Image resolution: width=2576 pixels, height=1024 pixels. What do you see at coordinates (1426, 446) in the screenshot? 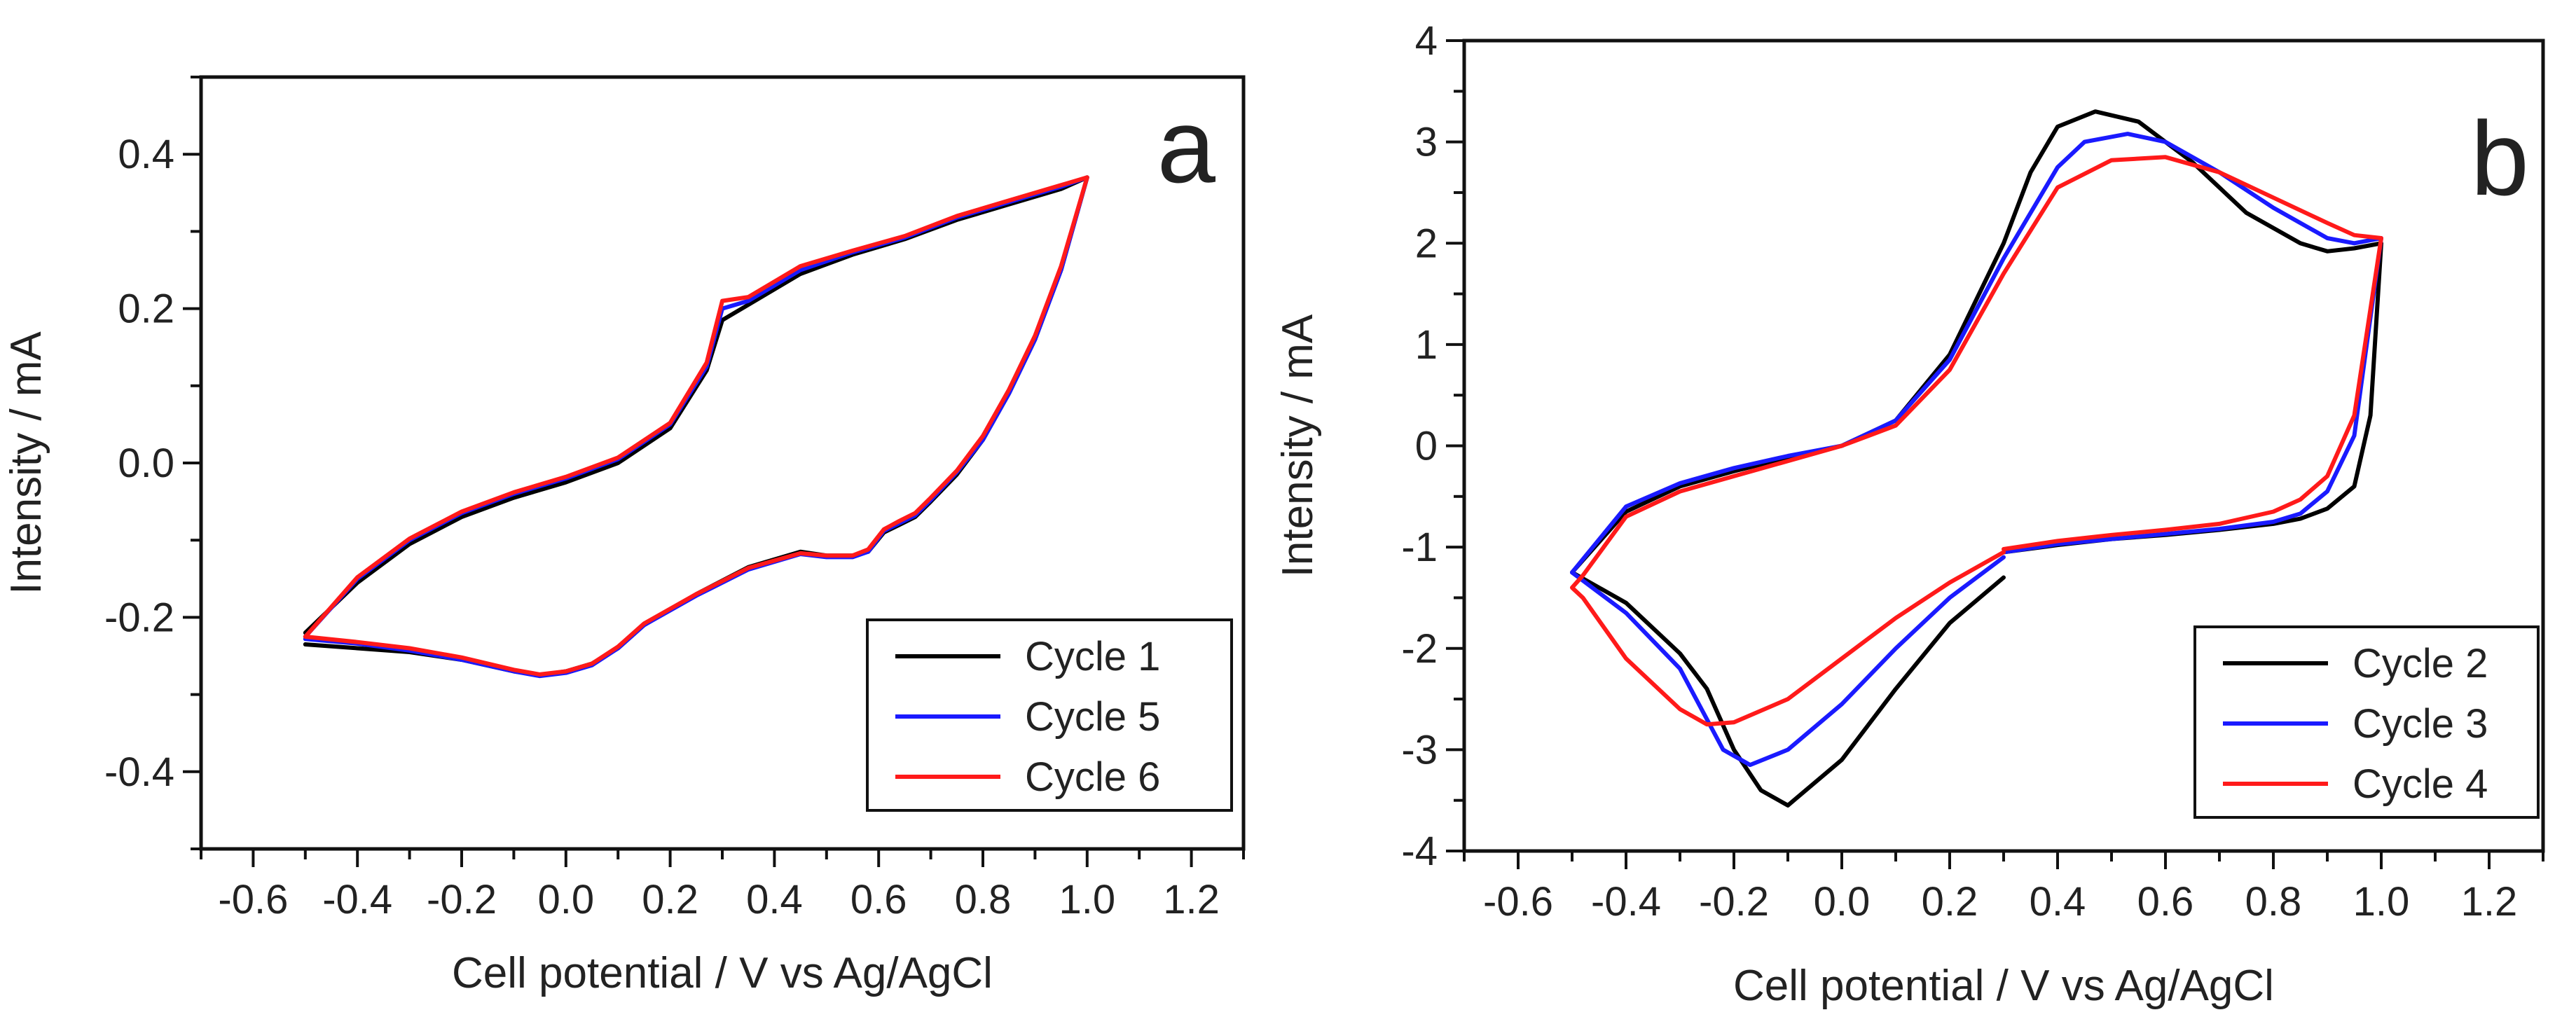
I see `panel-b-y-tick-label: 0` at bounding box center [1426, 446].